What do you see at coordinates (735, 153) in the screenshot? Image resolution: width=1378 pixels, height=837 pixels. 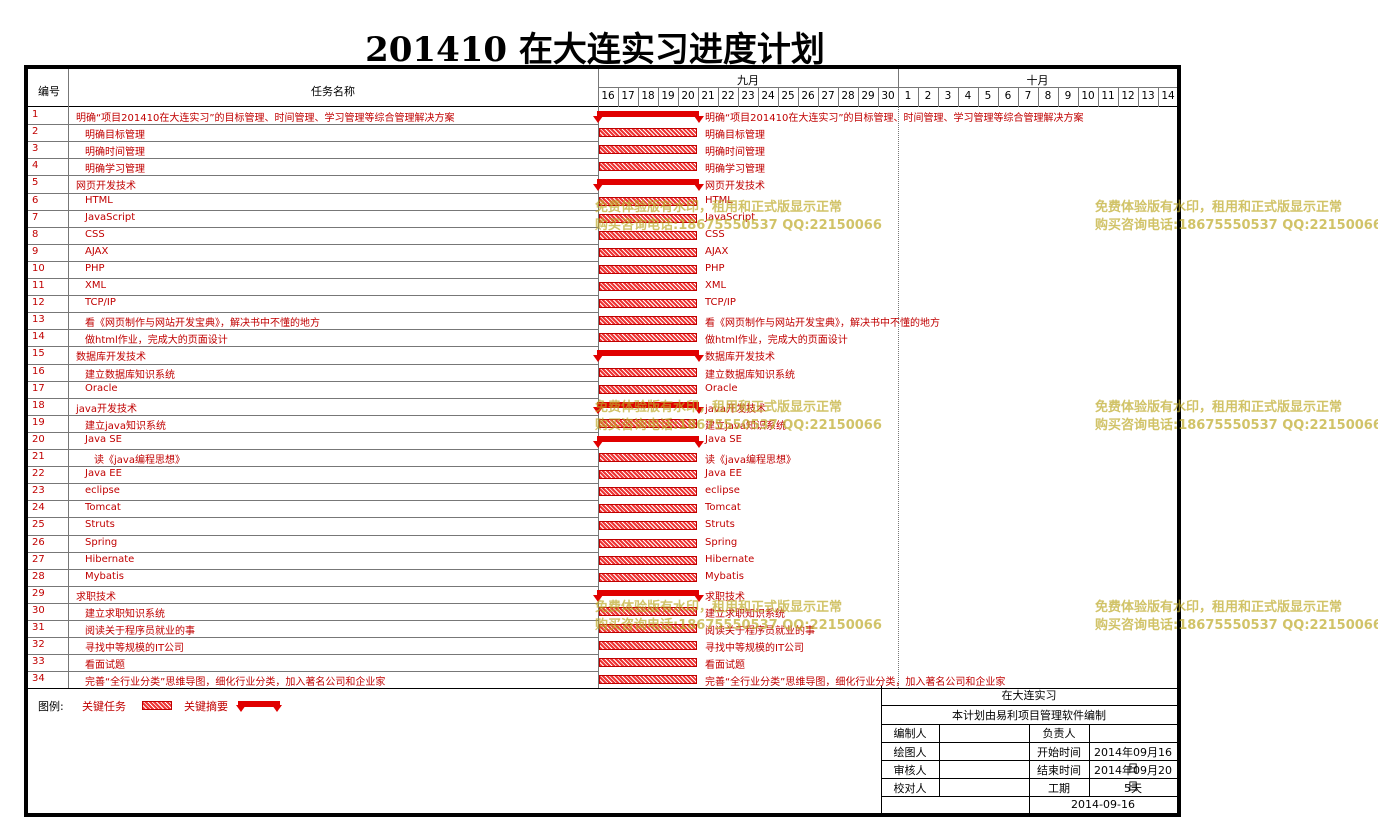 I see `task-bar-label: 明确时间管理` at bounding box center [735, 153].